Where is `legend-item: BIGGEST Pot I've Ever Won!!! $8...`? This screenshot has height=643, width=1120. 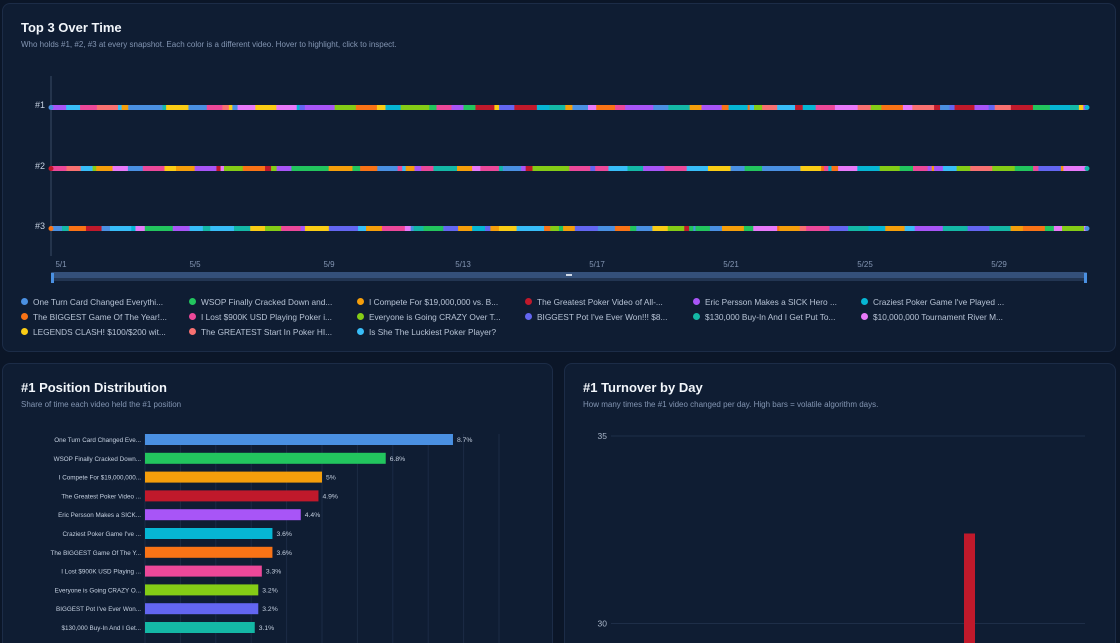 legend-item: BIGGEST Pot I've Ever Won!!! $8... is located at coordinates (609, 317).